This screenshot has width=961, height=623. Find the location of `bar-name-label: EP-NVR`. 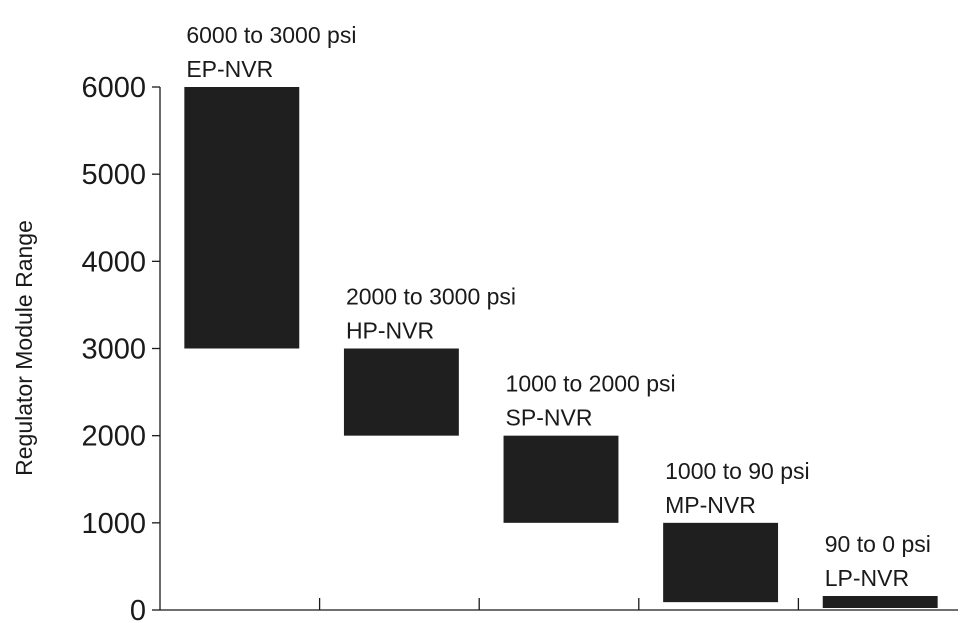

bar-name-label: EP-NVR is located at coordinates (229, 69).